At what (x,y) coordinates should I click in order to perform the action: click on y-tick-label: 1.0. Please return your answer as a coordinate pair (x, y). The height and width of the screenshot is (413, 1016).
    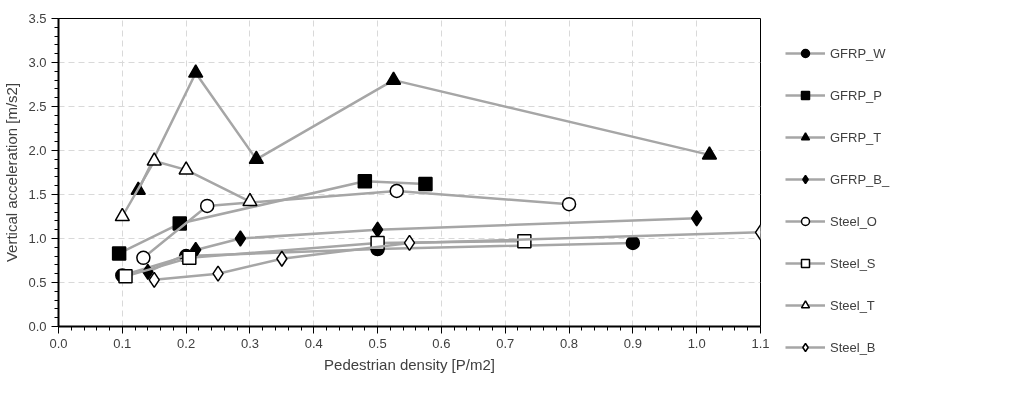
    Looking at the image, I should click on (37, 238).